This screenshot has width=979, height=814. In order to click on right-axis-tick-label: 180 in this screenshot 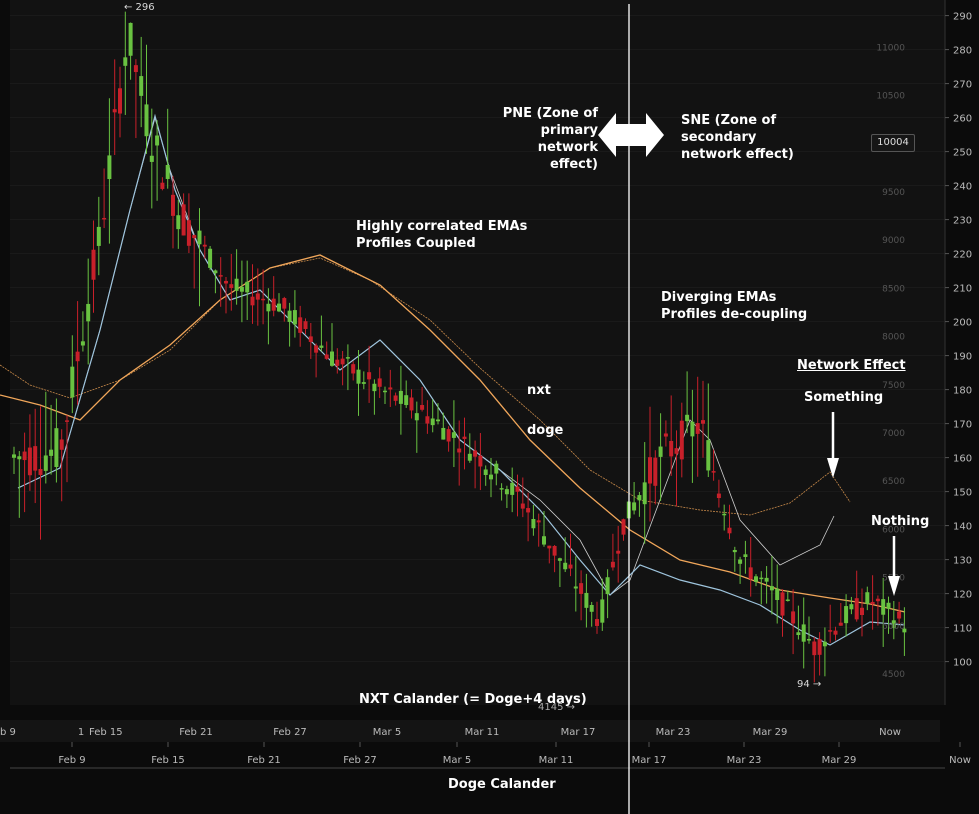, I will do `click(962, 391)`.